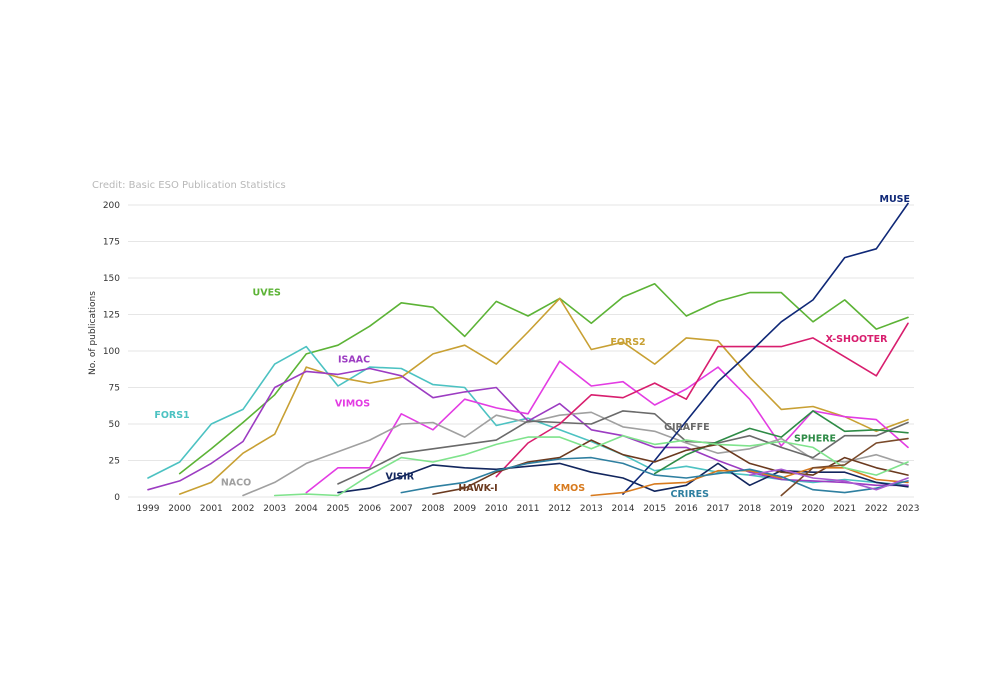 Image resolution: width=1000 pixels, height=700 pixels. Describe the element at coordinates (111, 243) in the screenshot. I see `y-tick-label: 175` at that location.